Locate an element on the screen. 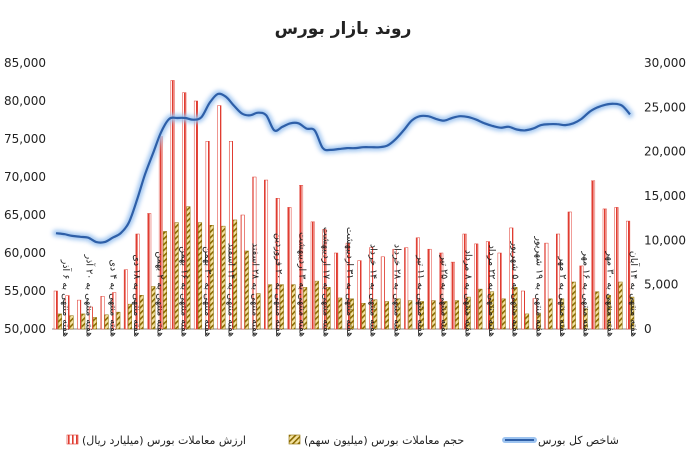 The image size is (686, 453). legend-item-trade-value: ارزش معاملات بورس (میلیارد ریال) is located at coordinates (156, 440).